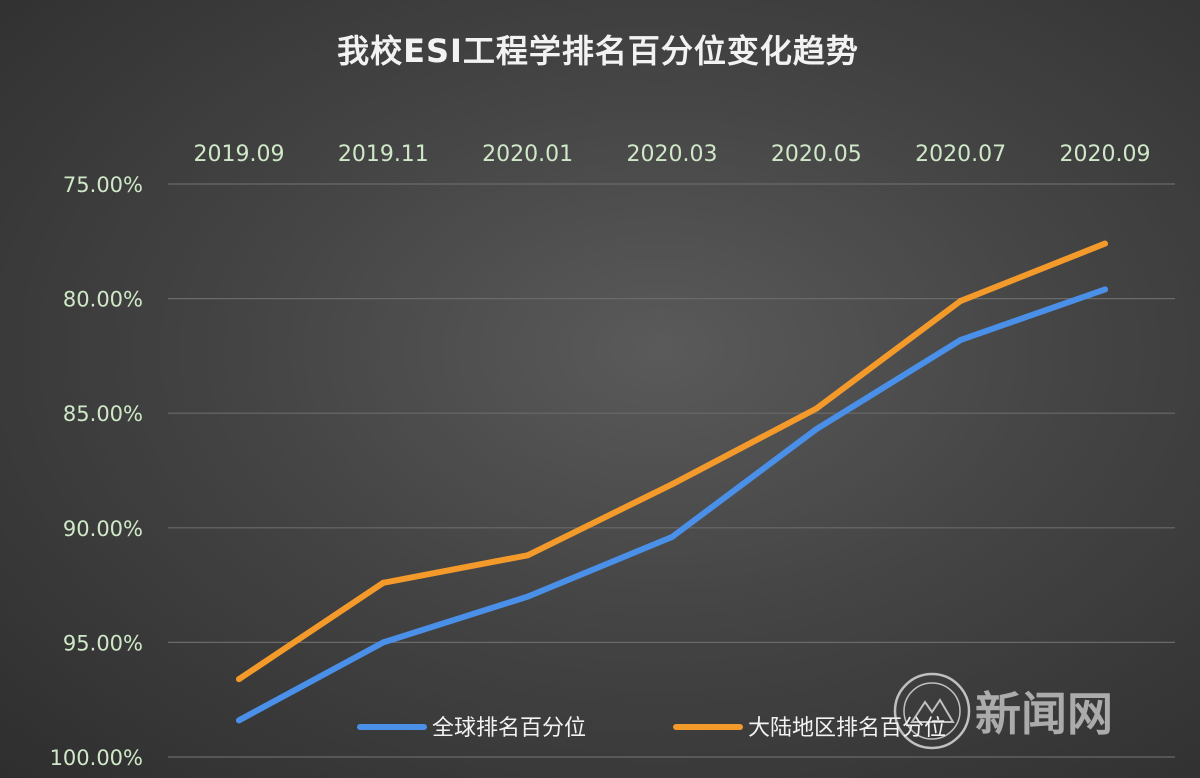  I want to click on chart-title: 我校ESI工程学排名百分位变化趋势, so click(598, 51).